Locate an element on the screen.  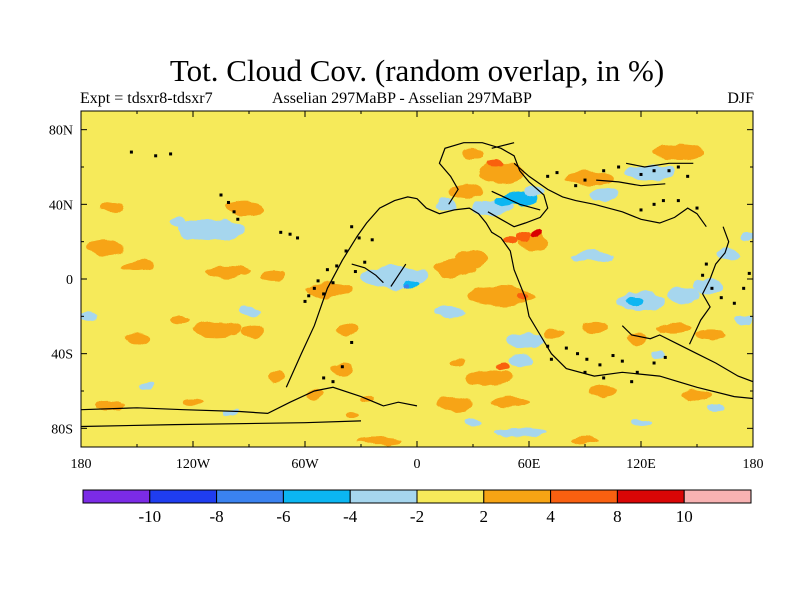
colorbar-label: 10 is located at coordinates (684, 516).